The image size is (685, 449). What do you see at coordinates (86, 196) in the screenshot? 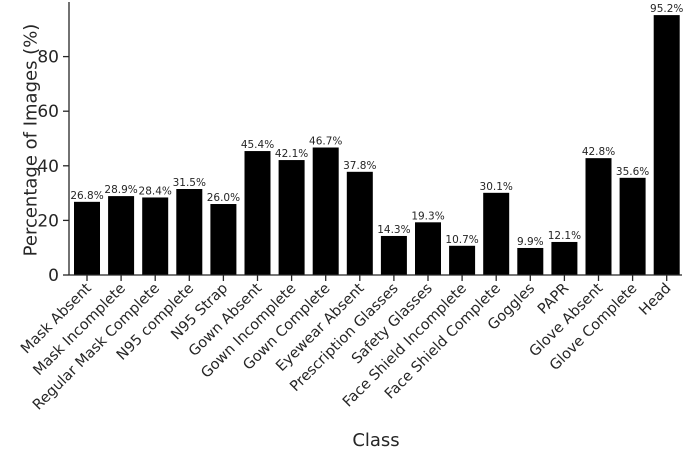
I see `data-label: 26.8%` at bounding box center [86, 196].